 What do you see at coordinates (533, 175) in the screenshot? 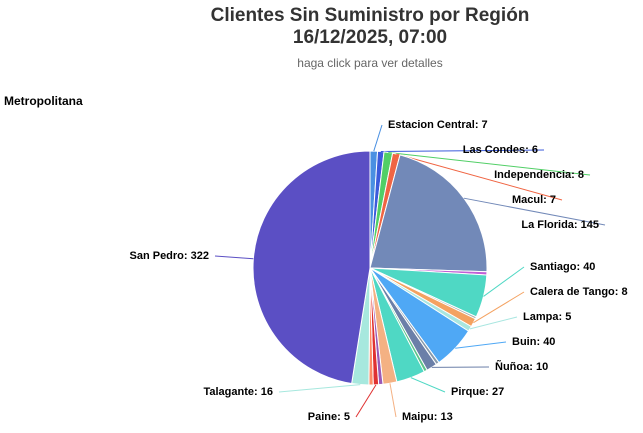
I see `label-name: Independencia` at bounding box center [533, 175].